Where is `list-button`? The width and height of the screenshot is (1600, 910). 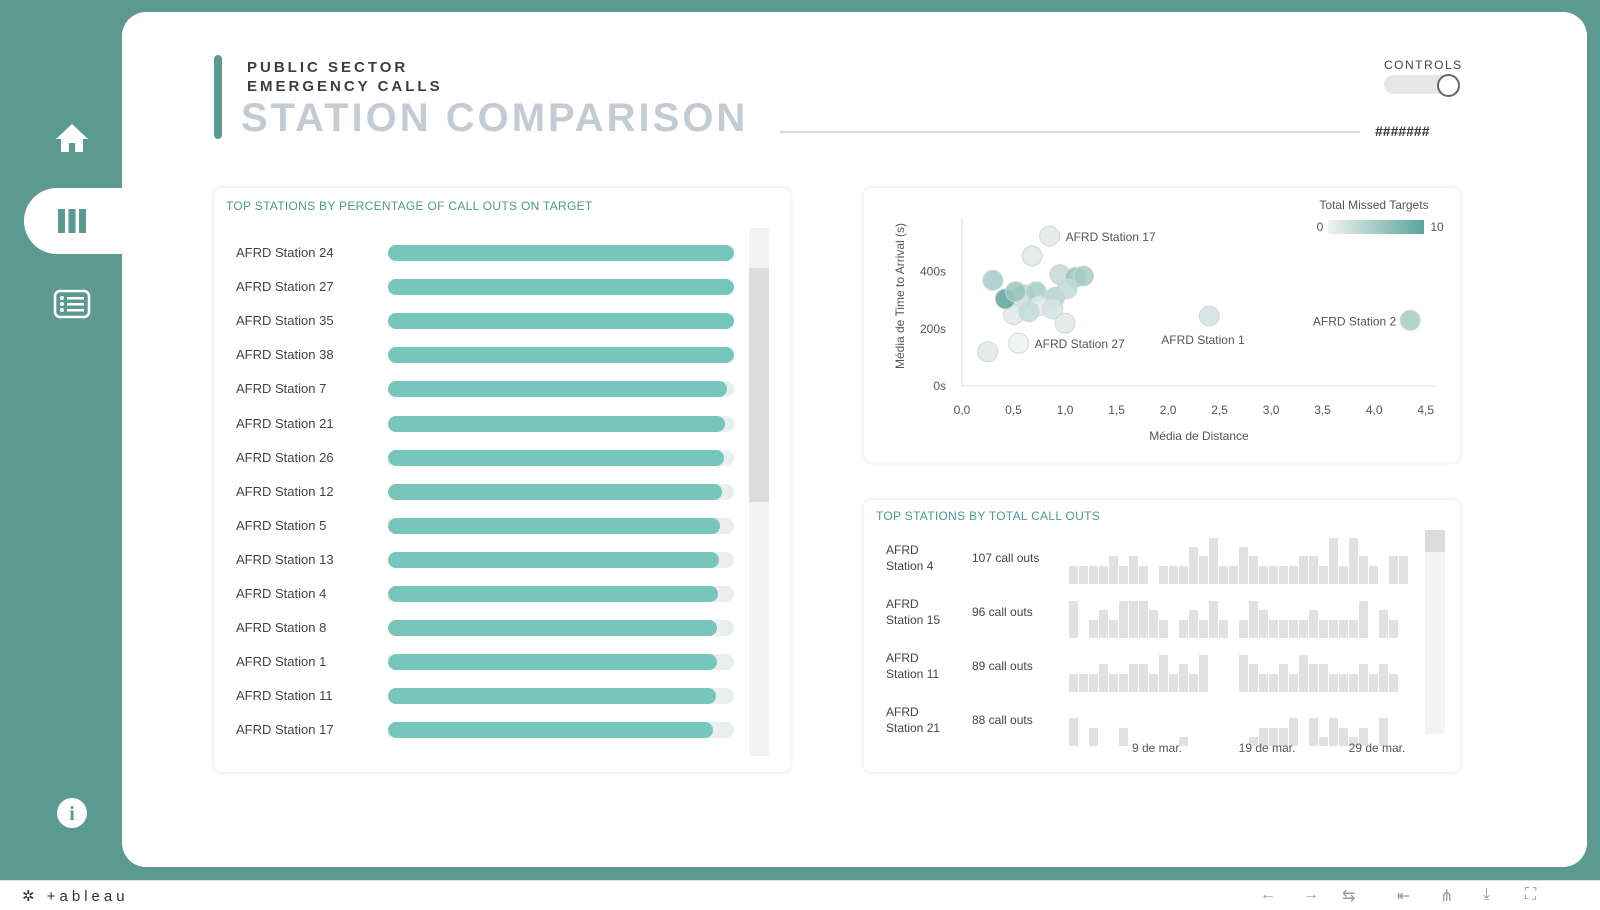 list-button is located at coordinates (72, 304).